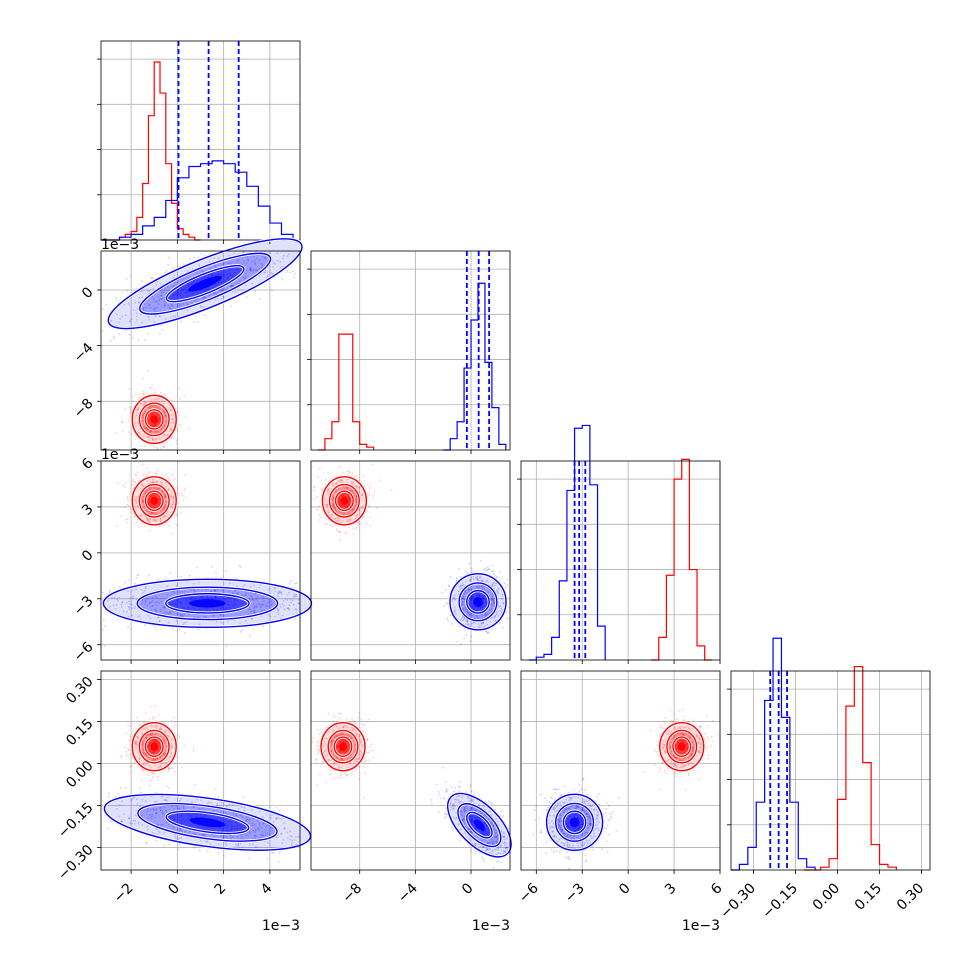 The image size is (970, 970). Describe the element at coordinates (120, 245) in the screenshot. I see `y-offset-label: 1e−3` at that location.